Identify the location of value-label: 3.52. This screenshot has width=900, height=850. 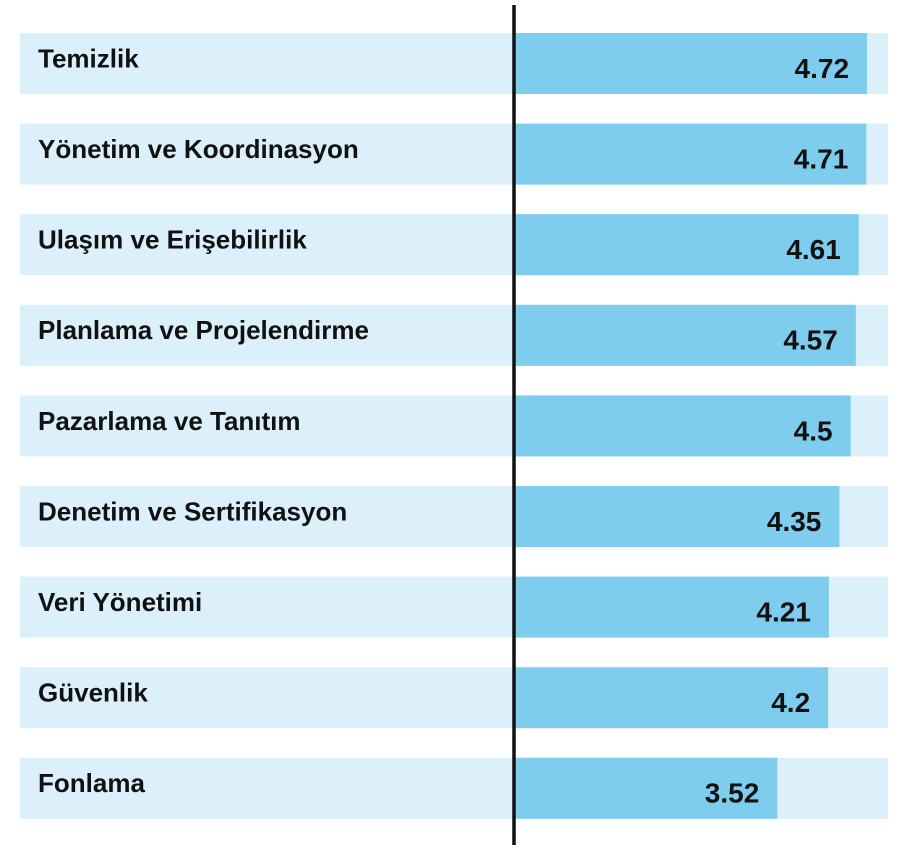
(732, 793).